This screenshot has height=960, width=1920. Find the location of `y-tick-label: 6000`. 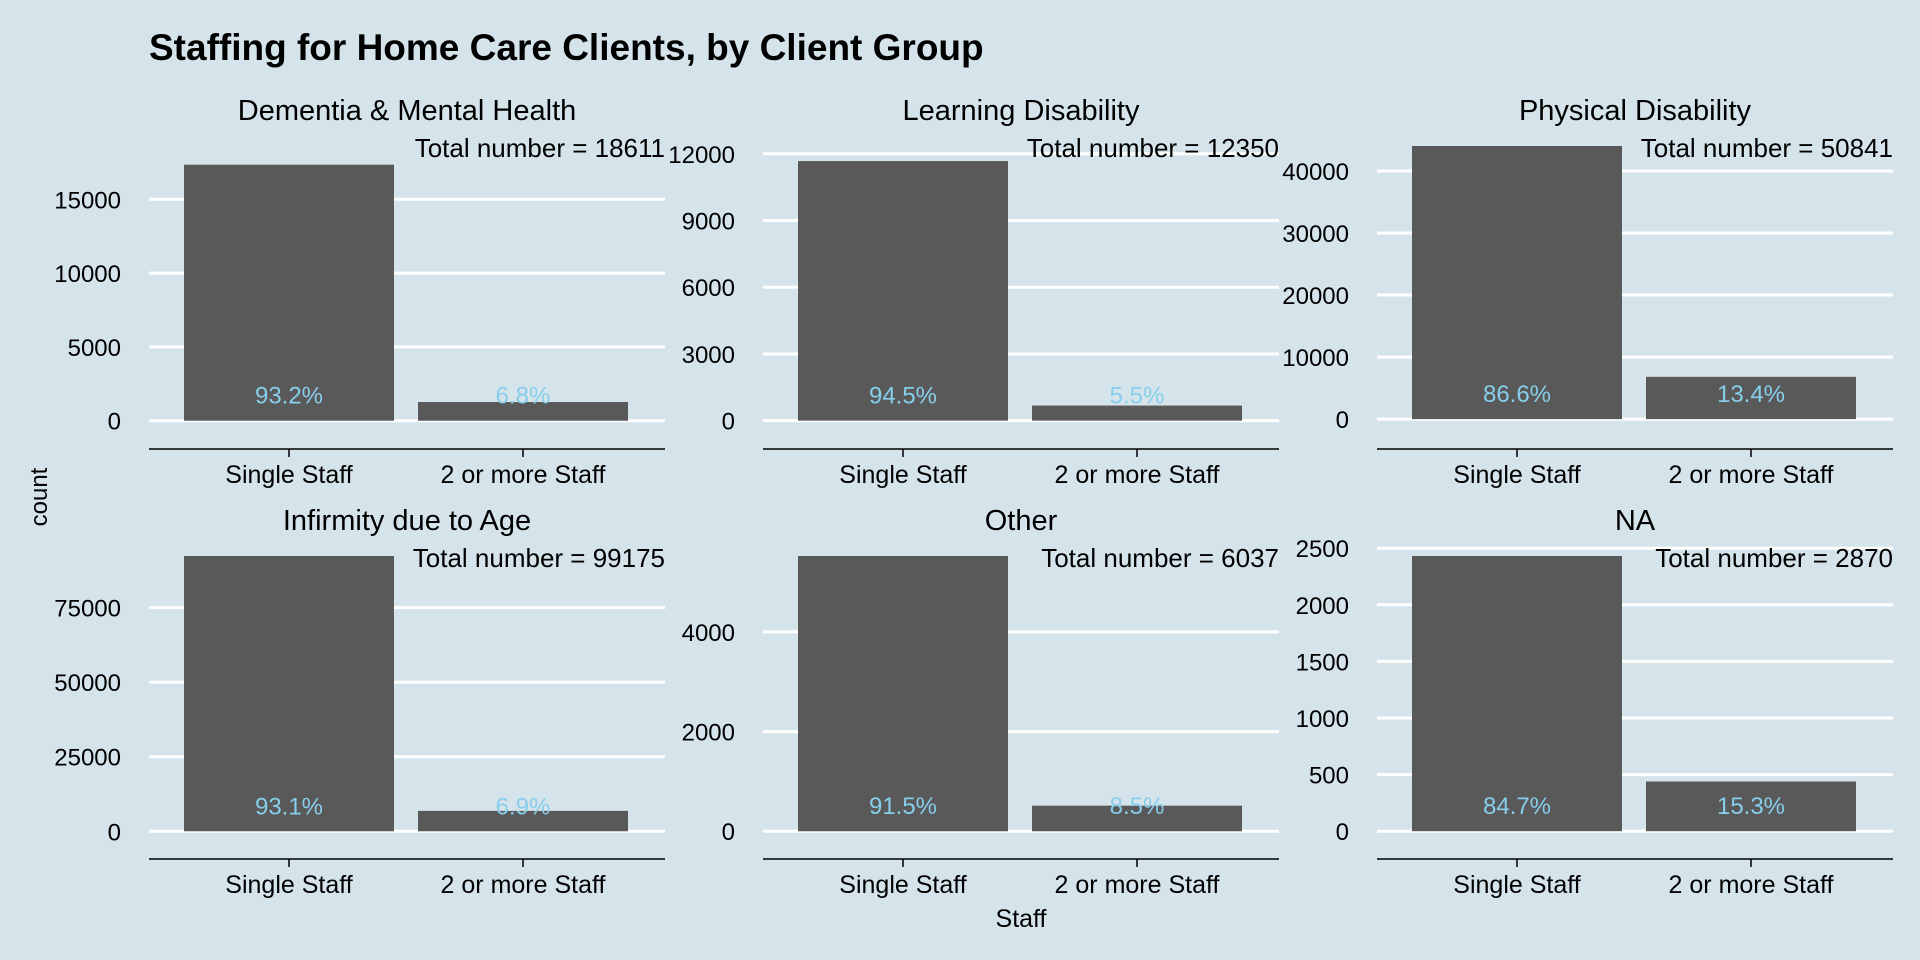

y-tick-label: 6000 is located at coordinates (708, 288).